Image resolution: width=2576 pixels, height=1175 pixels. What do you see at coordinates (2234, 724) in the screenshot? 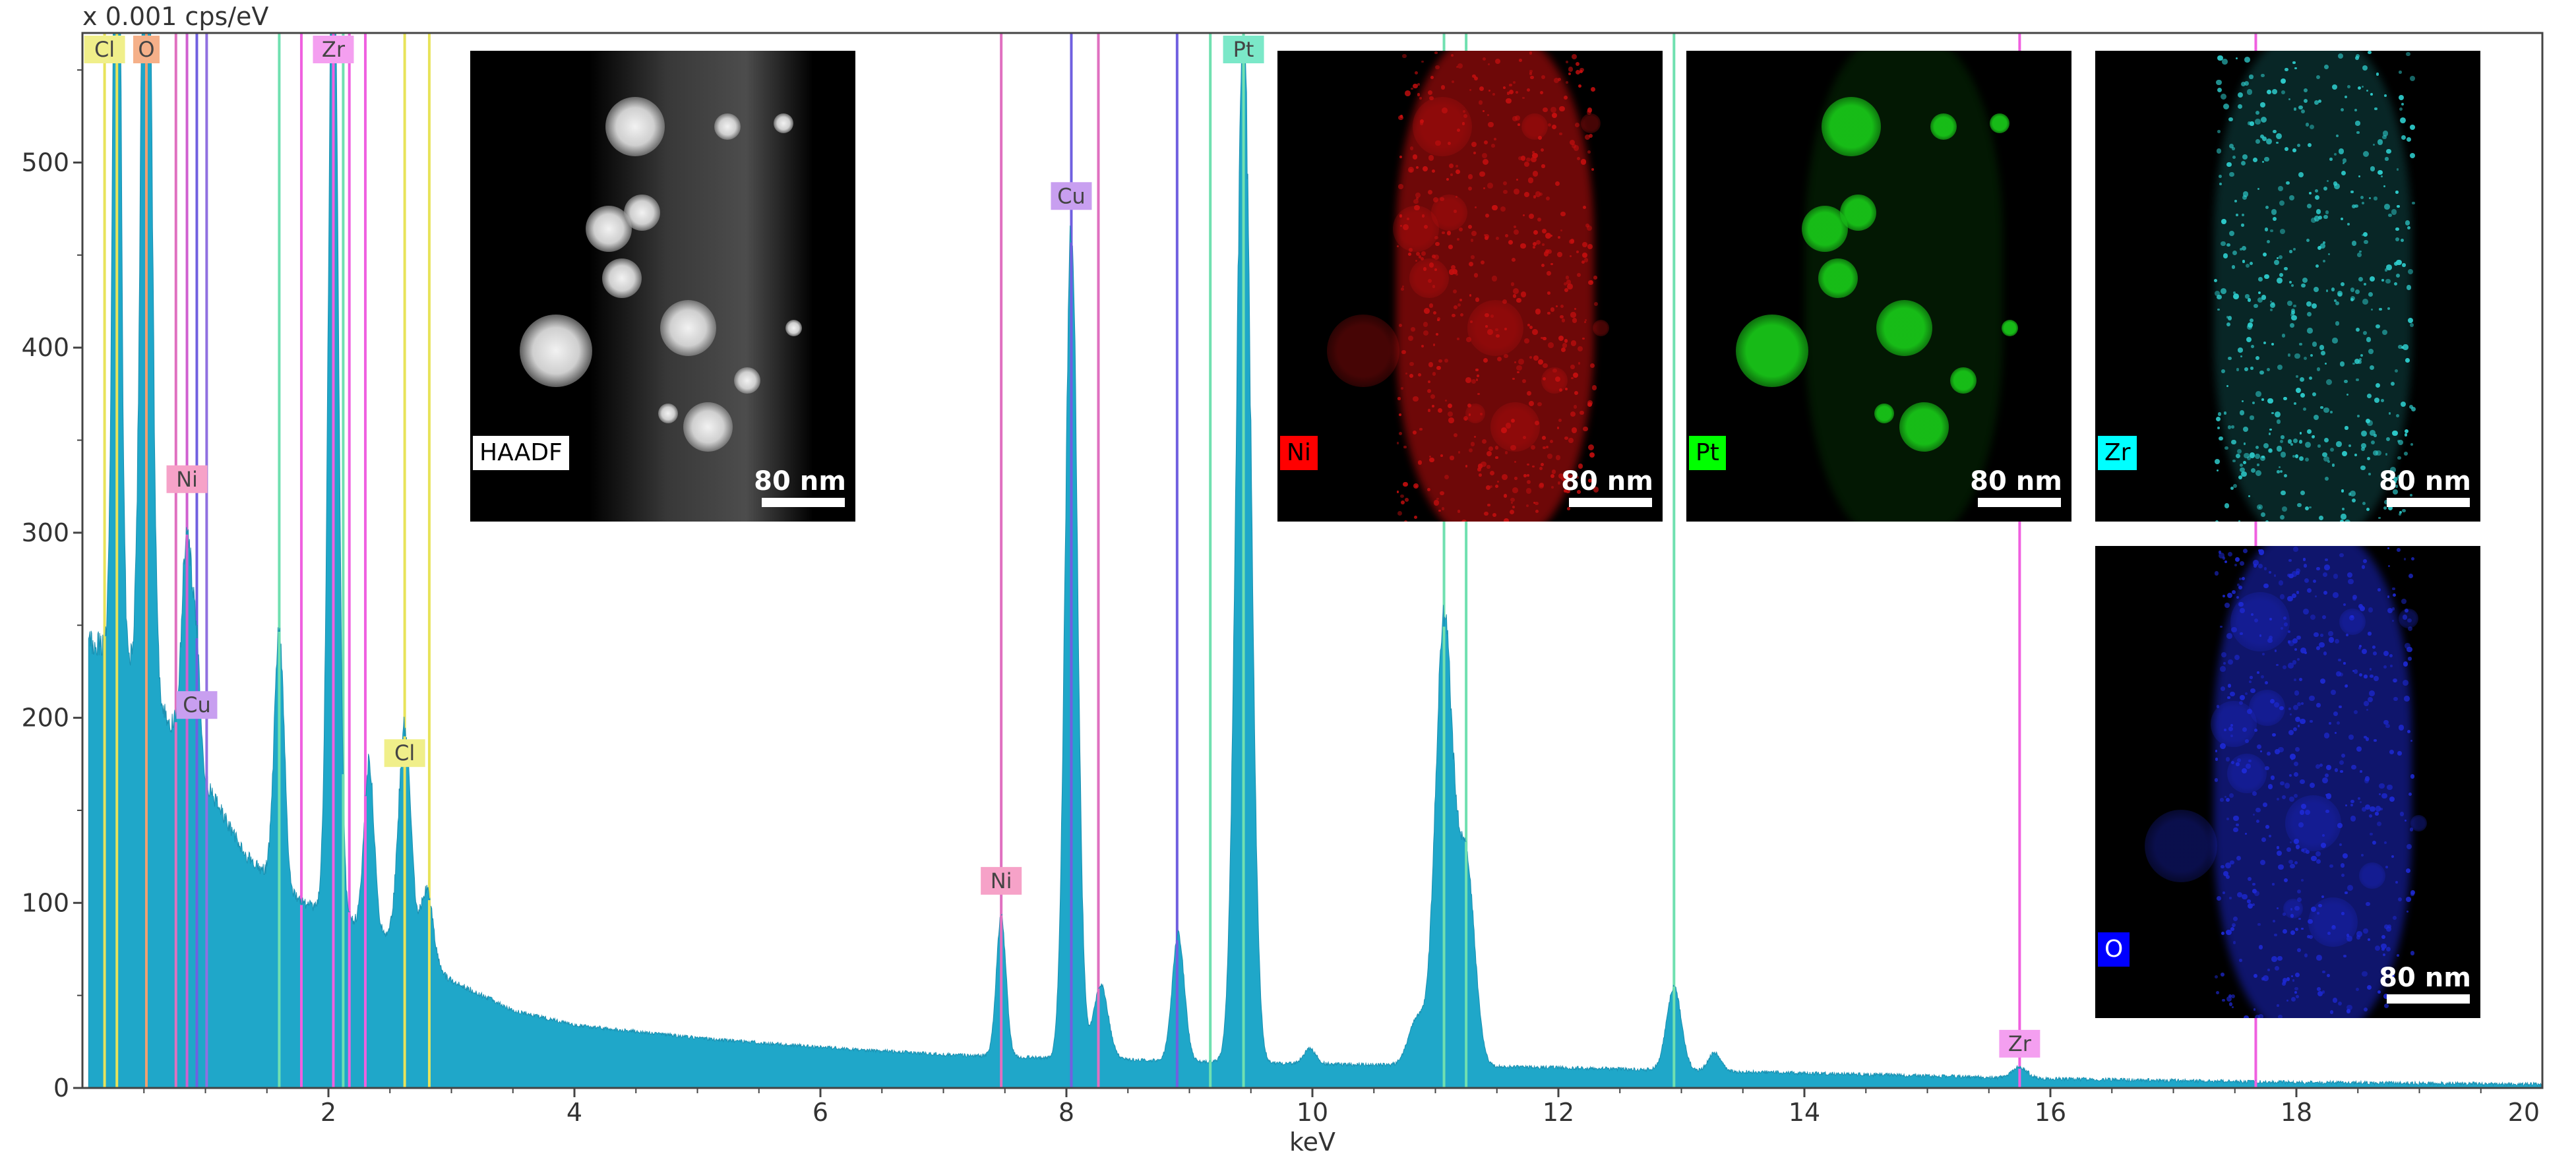
I see `o-particle-signal` at bounding box center [2234, 724].